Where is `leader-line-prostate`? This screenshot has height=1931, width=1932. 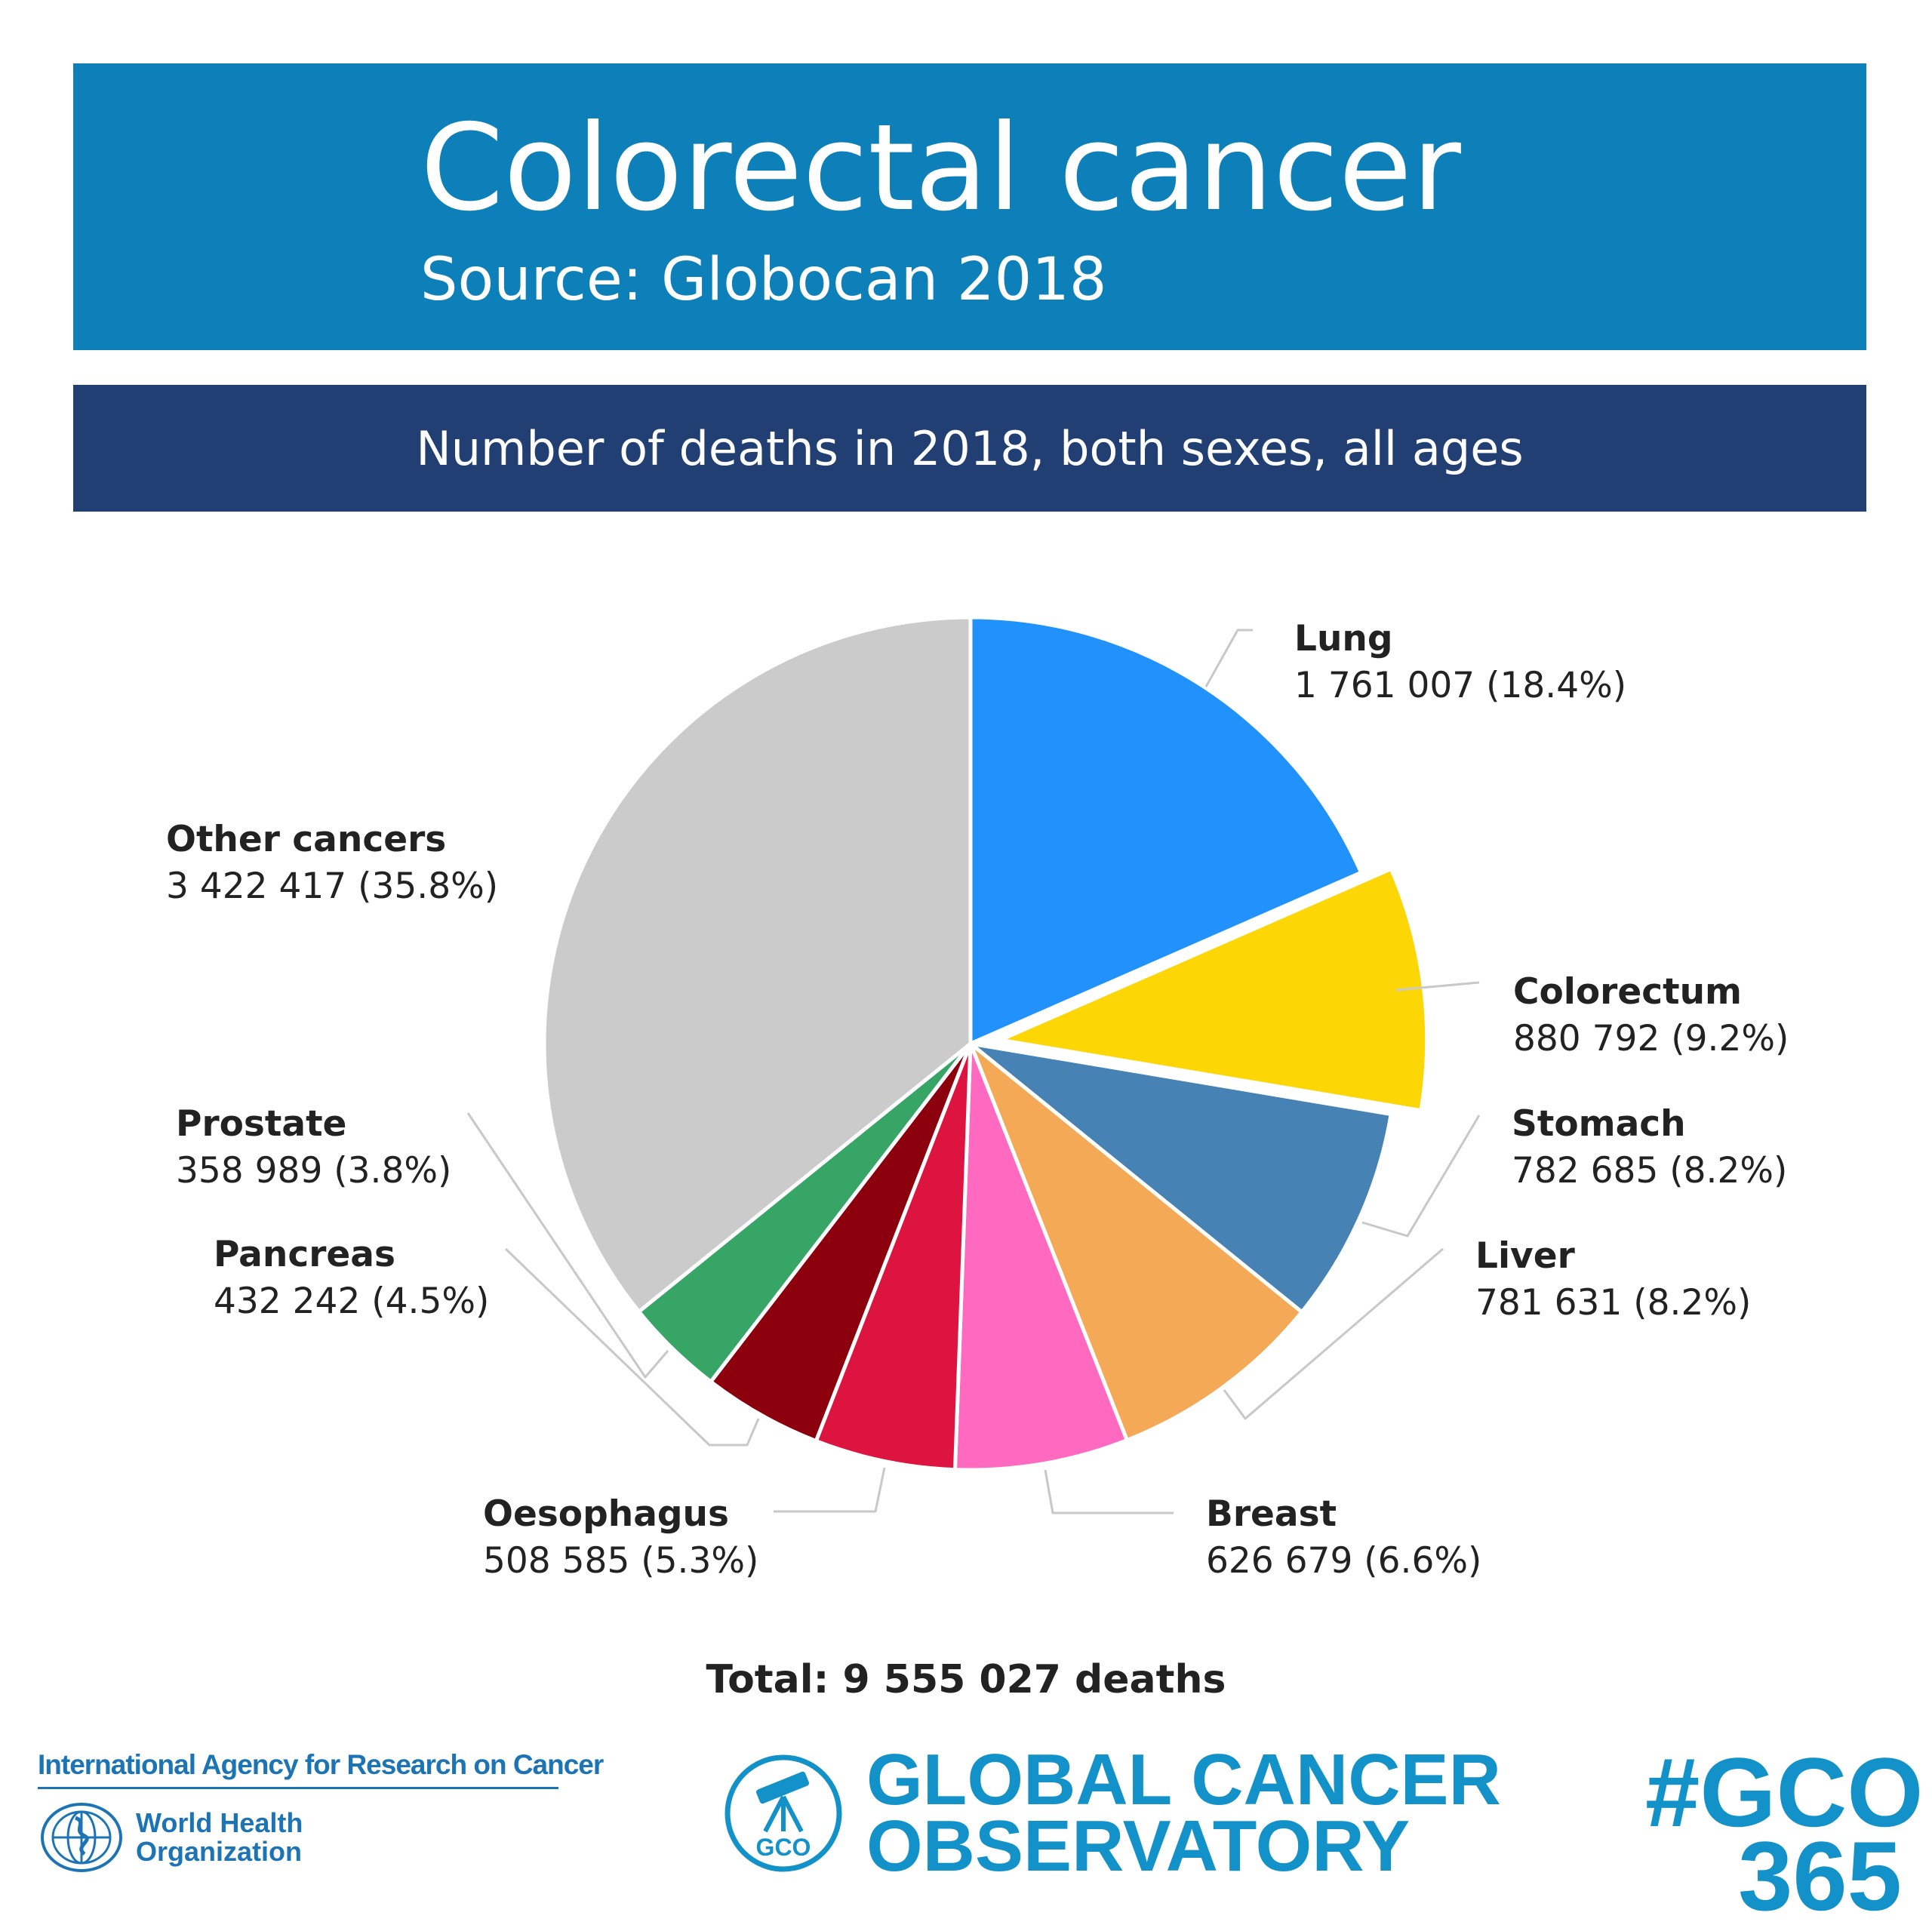 leader-line-prostate is located at coordinates (567, 1245).